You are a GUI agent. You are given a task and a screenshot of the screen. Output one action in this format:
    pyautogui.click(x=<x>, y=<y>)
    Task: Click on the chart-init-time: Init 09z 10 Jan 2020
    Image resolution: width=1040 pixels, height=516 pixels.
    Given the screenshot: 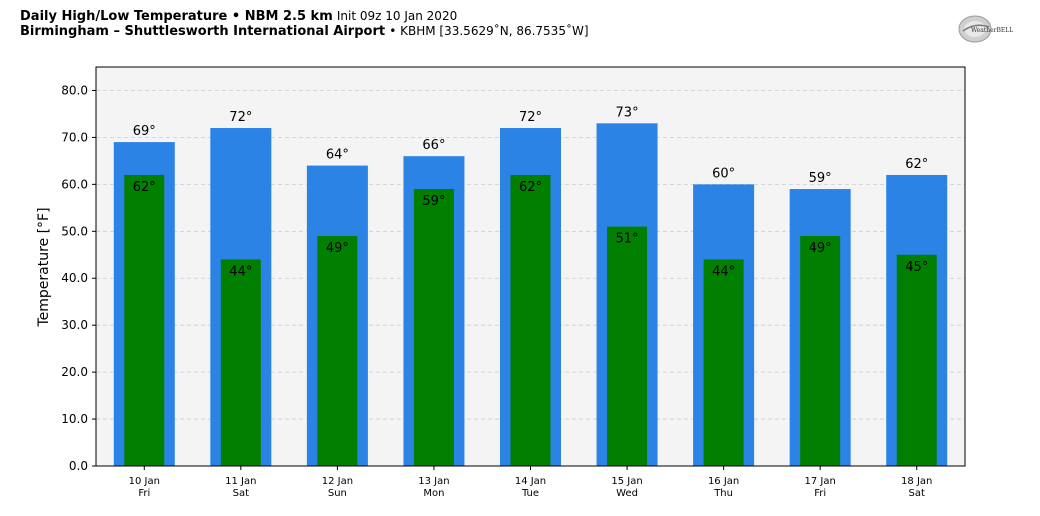 What is the action you would take?
    pyautogui.click(x=397, y=16)
    